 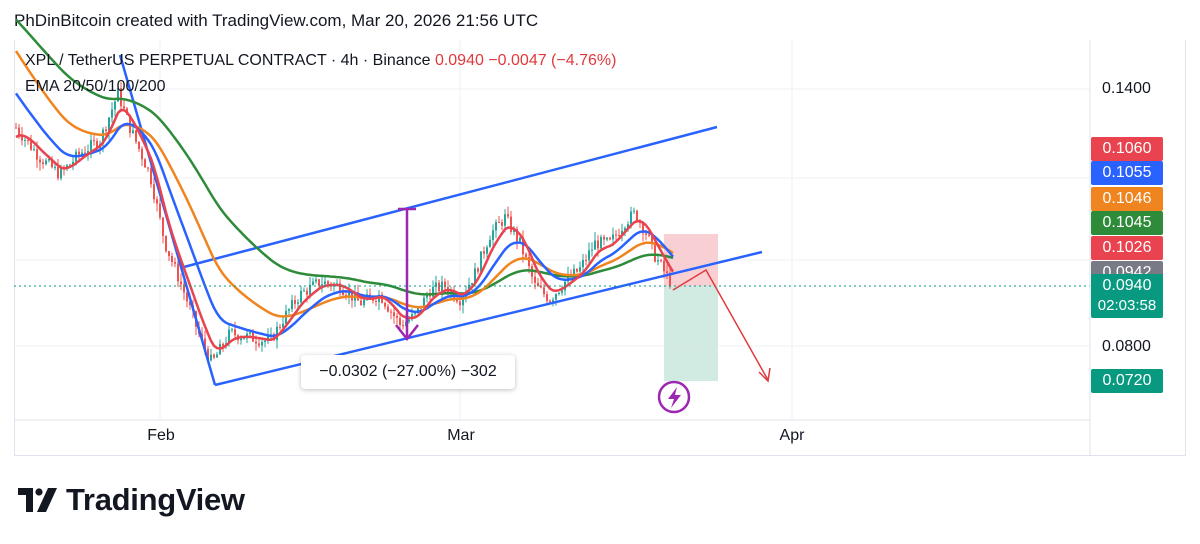 What do you see at coordinates (459, 60) in the screenshot?
I see `last-price: 0.0940` at bounding box center [459, 60].